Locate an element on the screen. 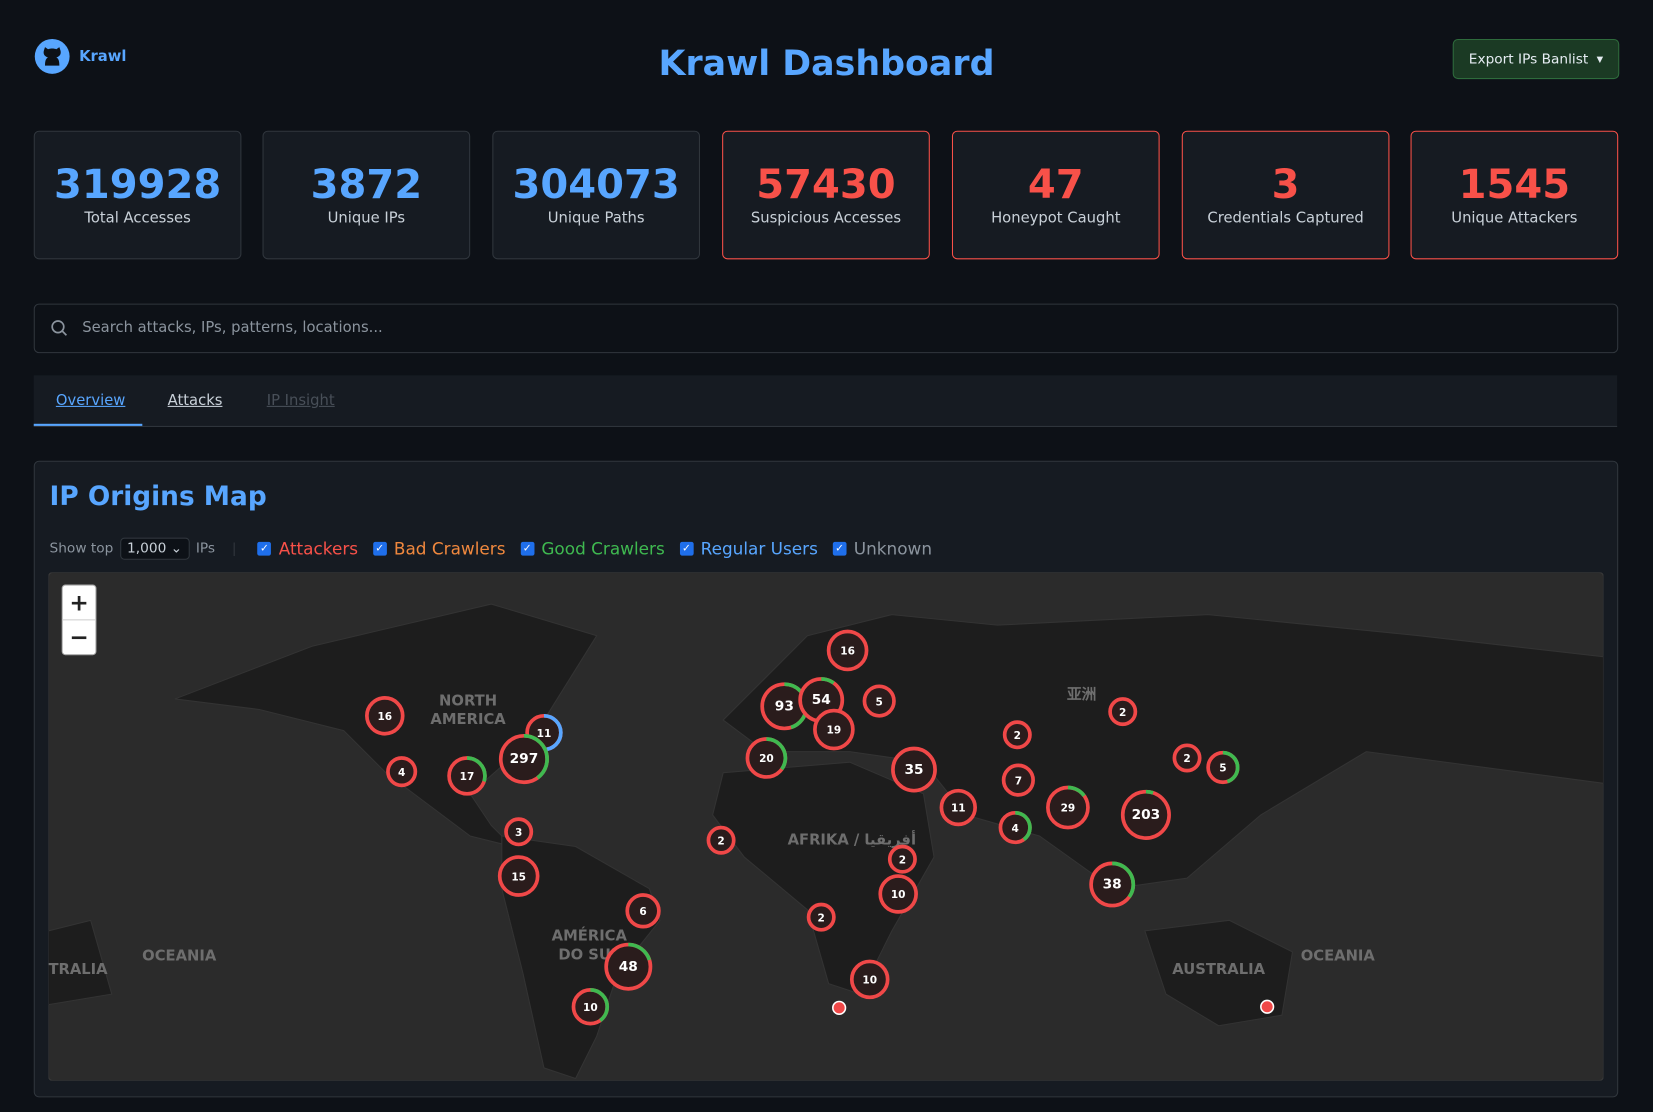  cluster-count: 93 is located at coordinates (784, 707).